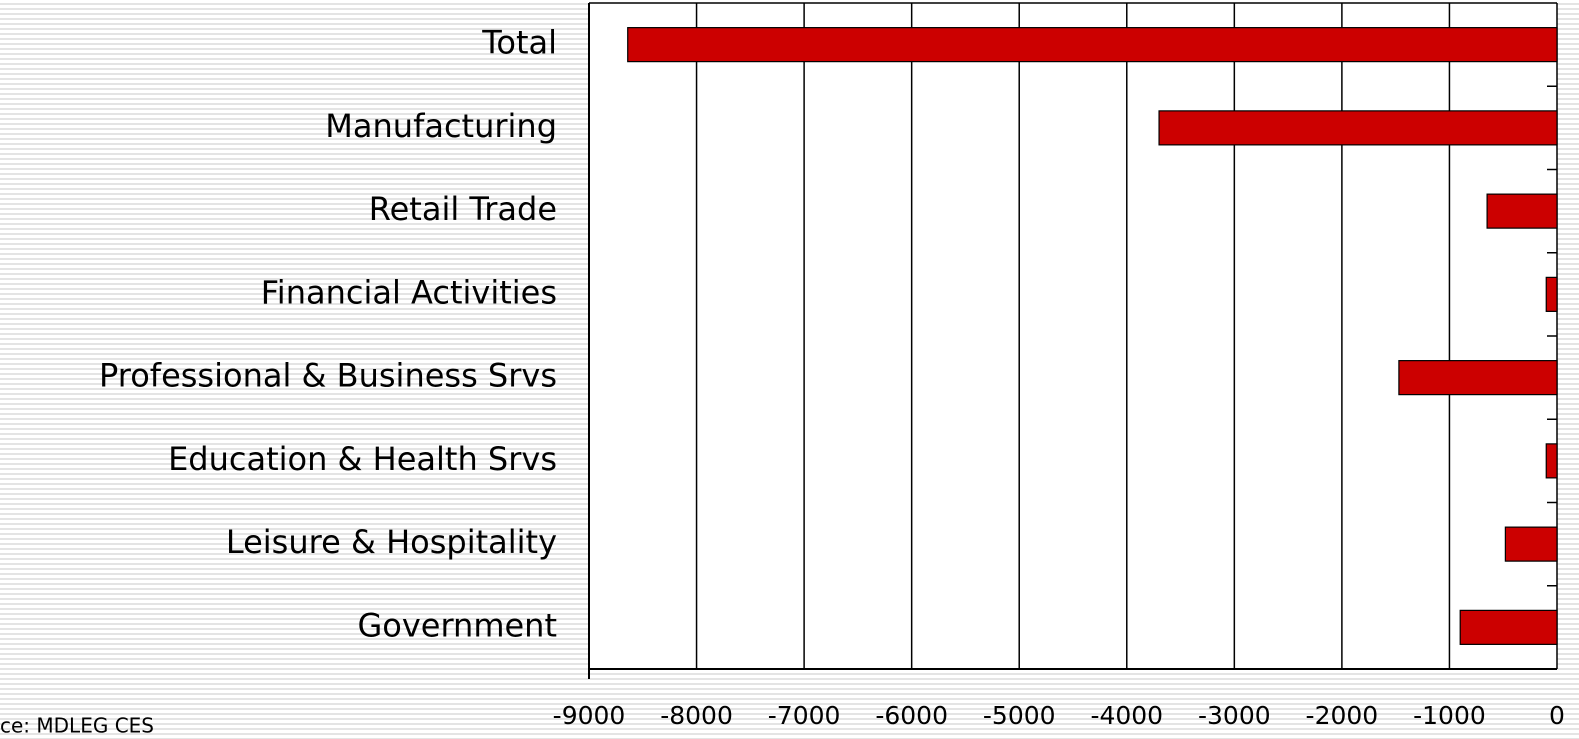 The width and height of the screenshot is (1579, 739). Describe the element at coordinates (1126, 715) in the screenshot. I see `x-tick-label: -4000` at that location.